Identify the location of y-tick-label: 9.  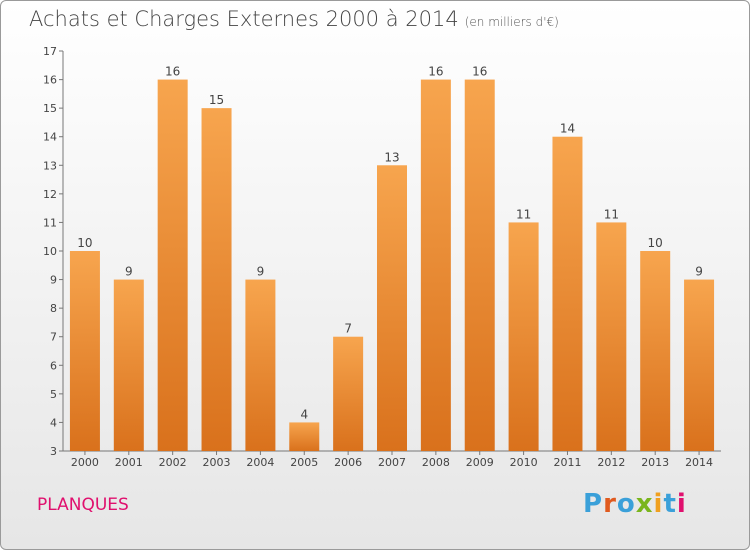
(53, 280).